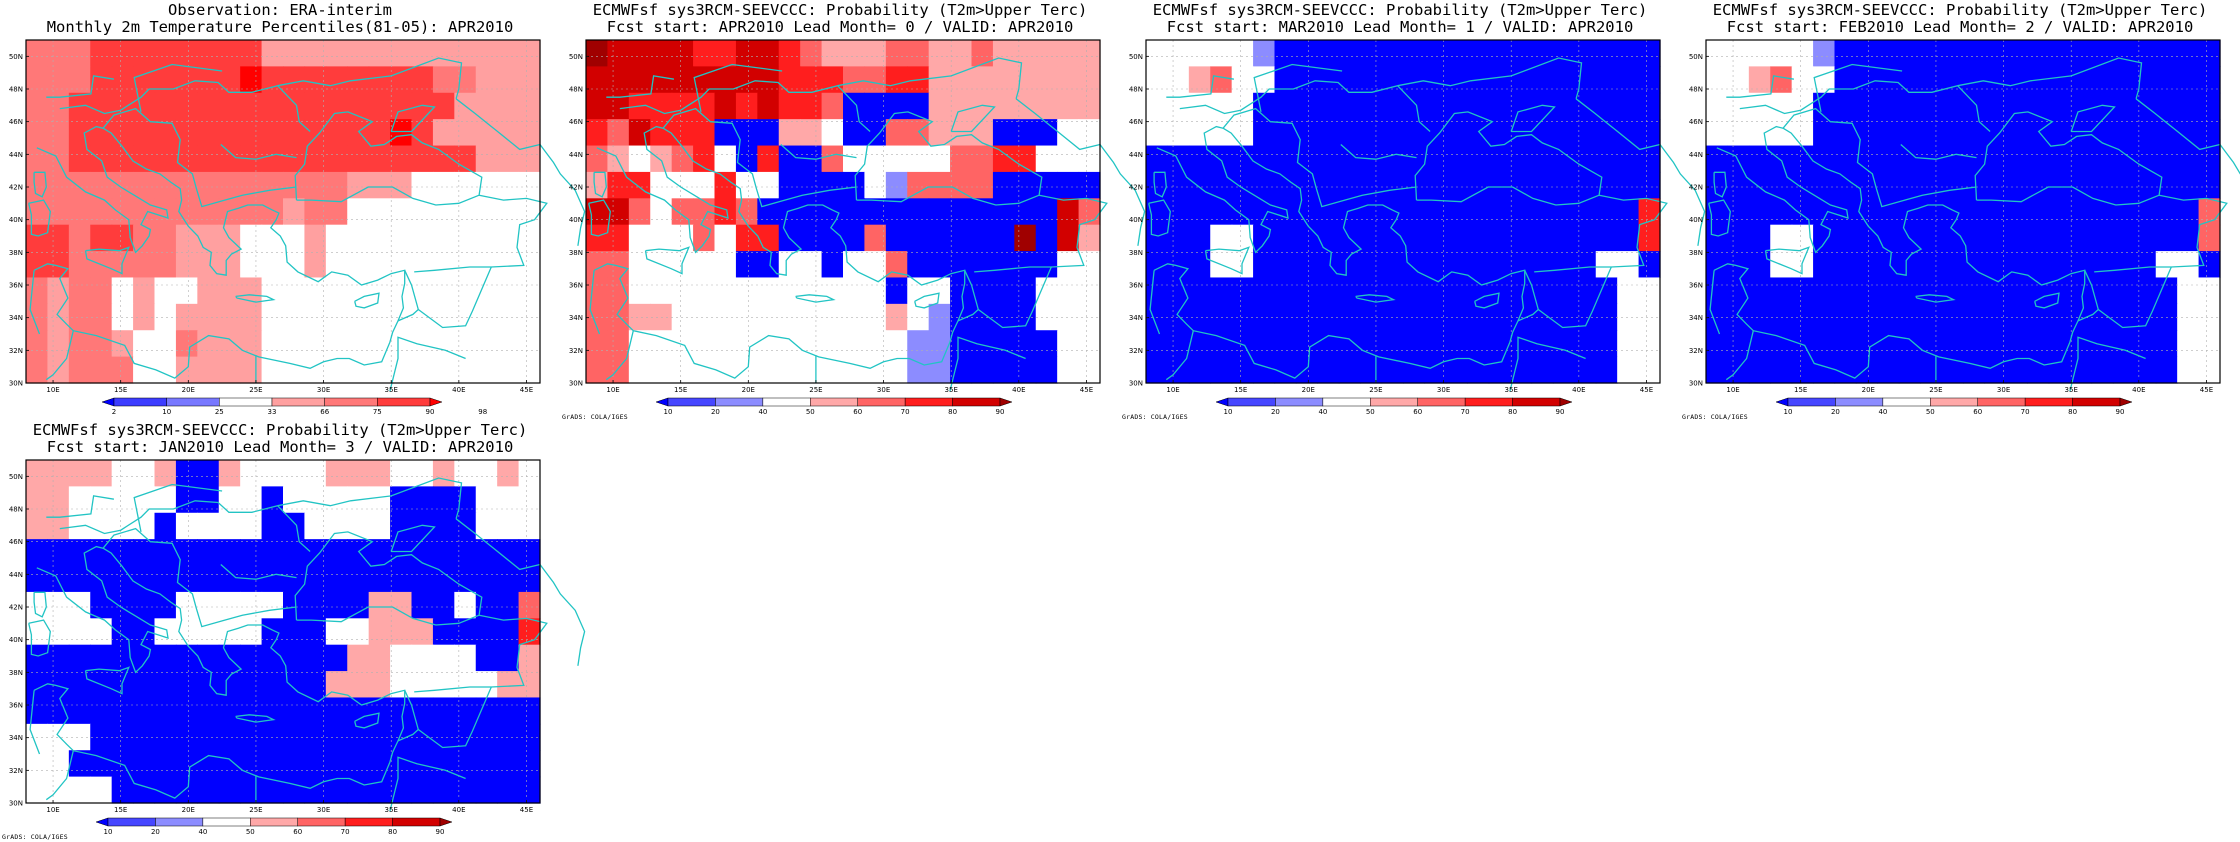 The width and height of the screenshot is (2240, 842). What do you see at coordinates (1403, 211) in the screenshot?
I see `map-frame` at bounding box center [1403, 211].